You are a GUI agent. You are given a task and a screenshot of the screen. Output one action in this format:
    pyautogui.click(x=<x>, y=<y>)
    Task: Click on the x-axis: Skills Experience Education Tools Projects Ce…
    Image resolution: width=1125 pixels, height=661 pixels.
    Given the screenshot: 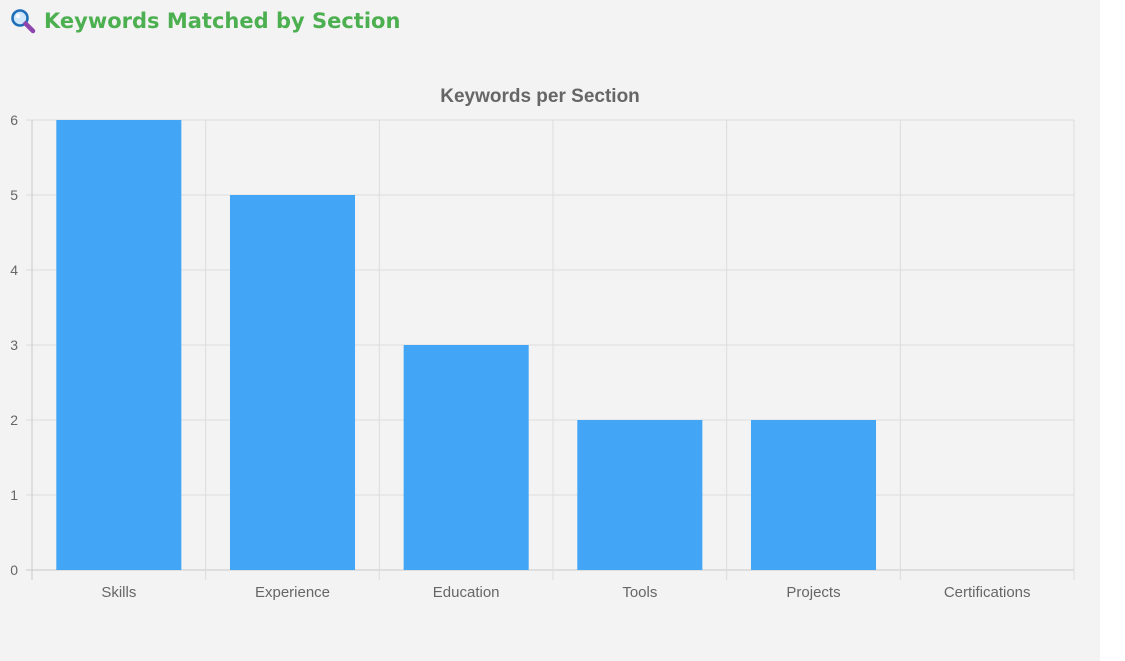 What is the action you would take?
    pyautogui.click(x=565, y=592)
    